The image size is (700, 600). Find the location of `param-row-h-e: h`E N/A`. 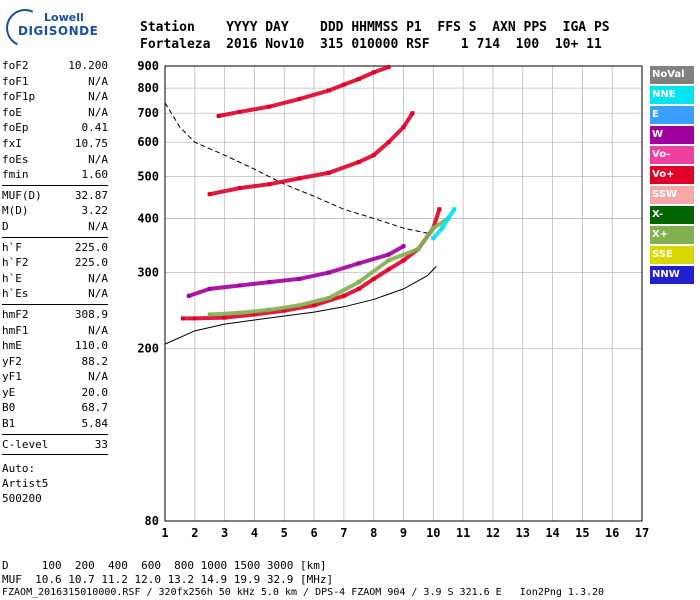

param-row-h-e: h`E N/A is located at coordinates (55, 279).